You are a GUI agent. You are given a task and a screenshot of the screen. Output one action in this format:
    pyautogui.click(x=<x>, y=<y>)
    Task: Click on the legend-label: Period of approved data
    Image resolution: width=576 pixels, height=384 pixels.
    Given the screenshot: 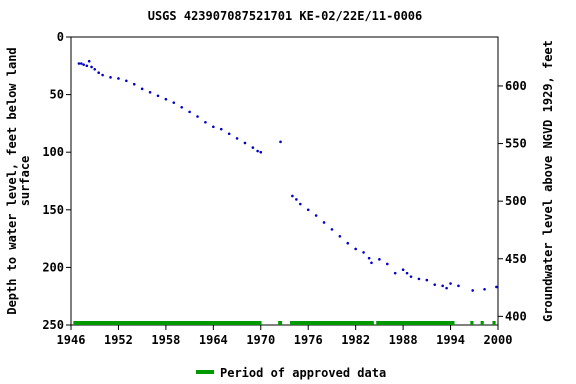 What is the action you would take?
    pyautogui.click(x=303, y=373)
    